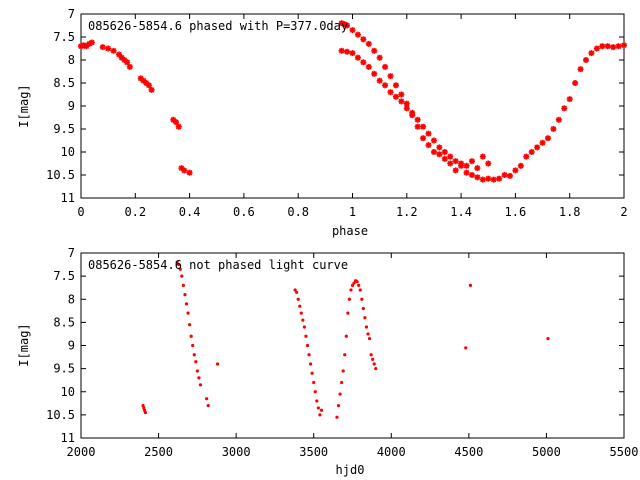 The height and width of the screenshot is (480, 640). What do you see at coordinates (313, 452) in the screenshot?
I see `x-tick-label: 3500` at bounding box center [313, 452].